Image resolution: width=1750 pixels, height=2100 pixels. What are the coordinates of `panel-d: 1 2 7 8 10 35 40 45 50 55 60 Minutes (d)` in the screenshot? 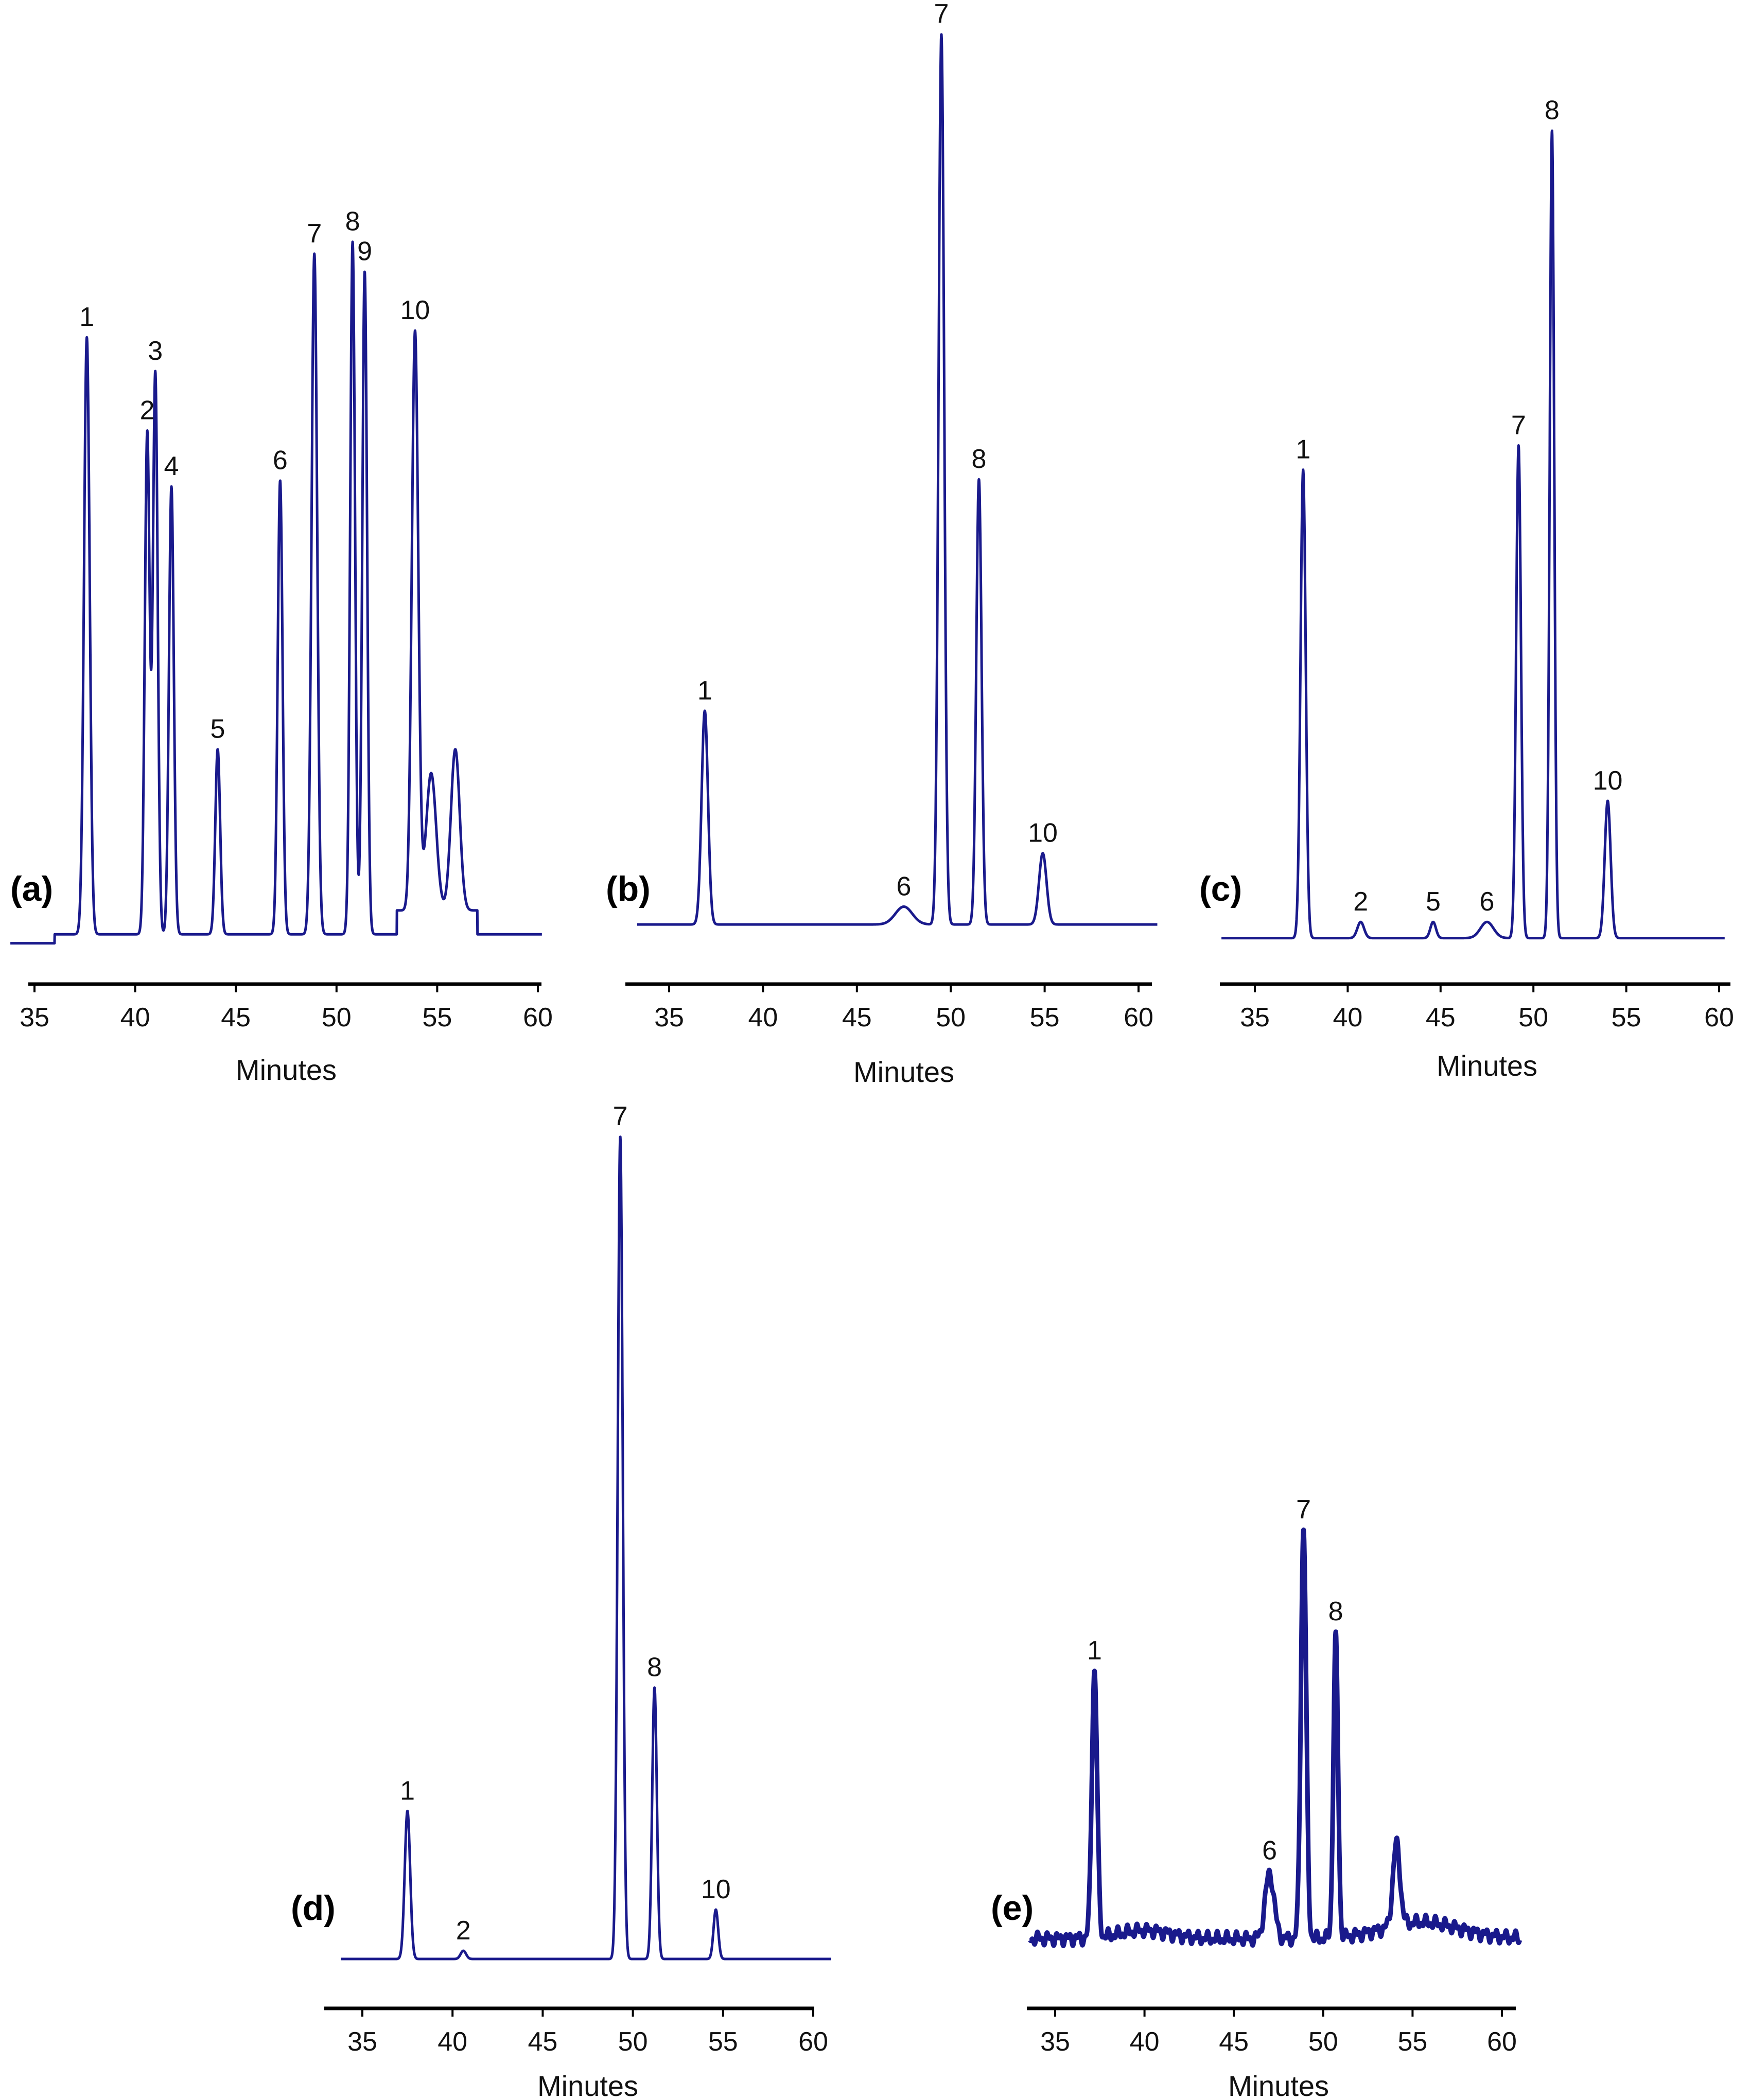 It's located at (562, 1600).